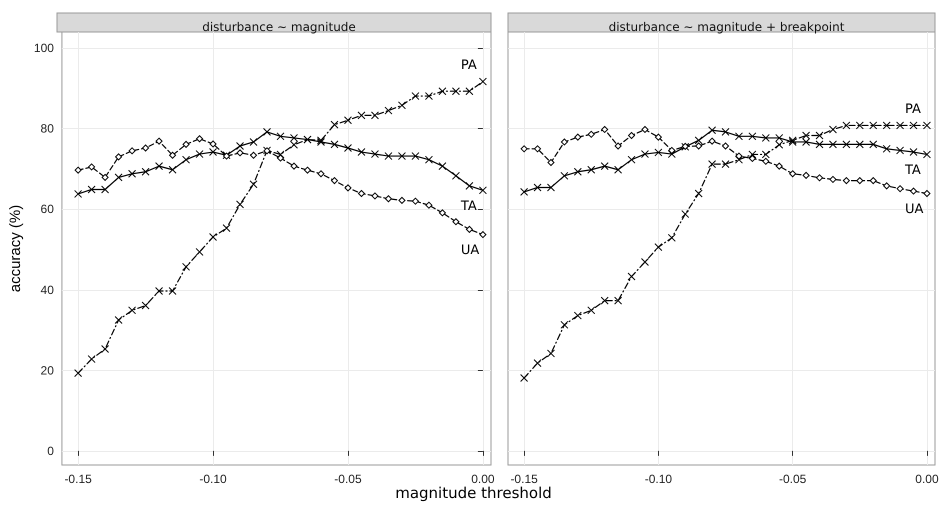 The height and width of the screenshot is (507, 947). Describe the element at coordinates (914, 210) in the screenshot. I see `series-label: UA` at that location.